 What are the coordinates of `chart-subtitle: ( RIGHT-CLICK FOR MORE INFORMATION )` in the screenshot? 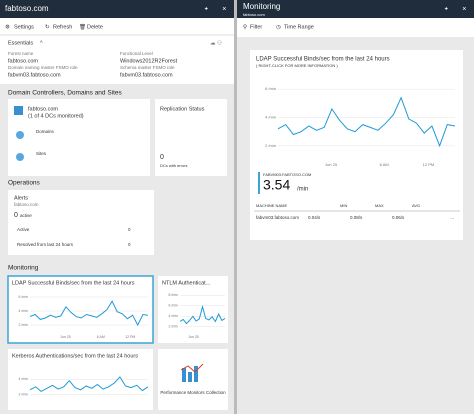 It's located at (297, 65).